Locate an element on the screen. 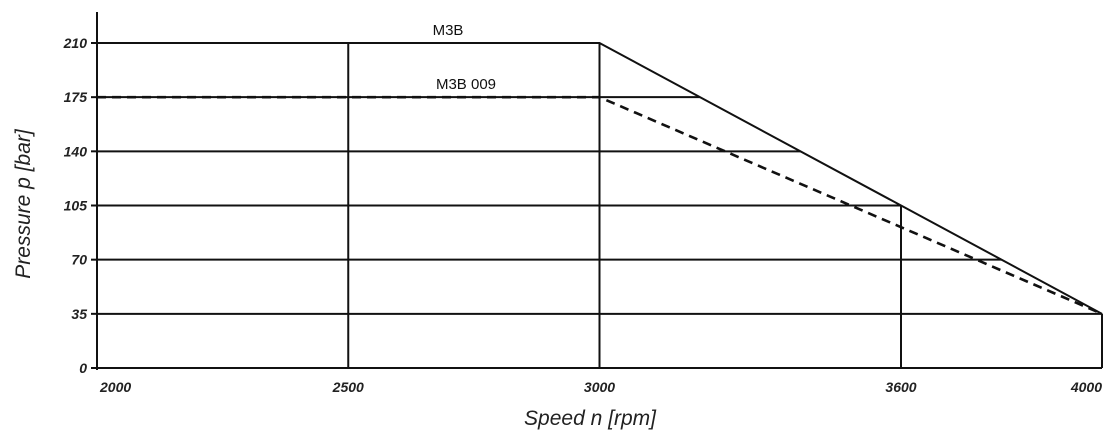 This screenshot has height=434, width=1104. y-axis-title: Pressure p [bar] is located at coordinates (23, 203).